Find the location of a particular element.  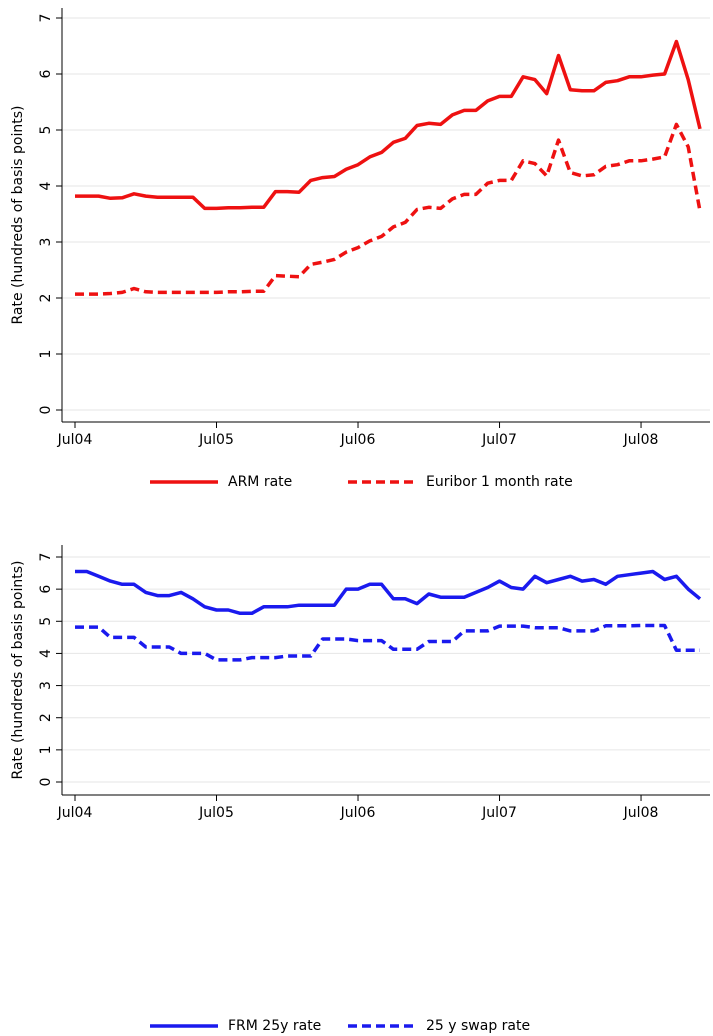

legend-label: ARM rate is located at coordinates (260, 482).